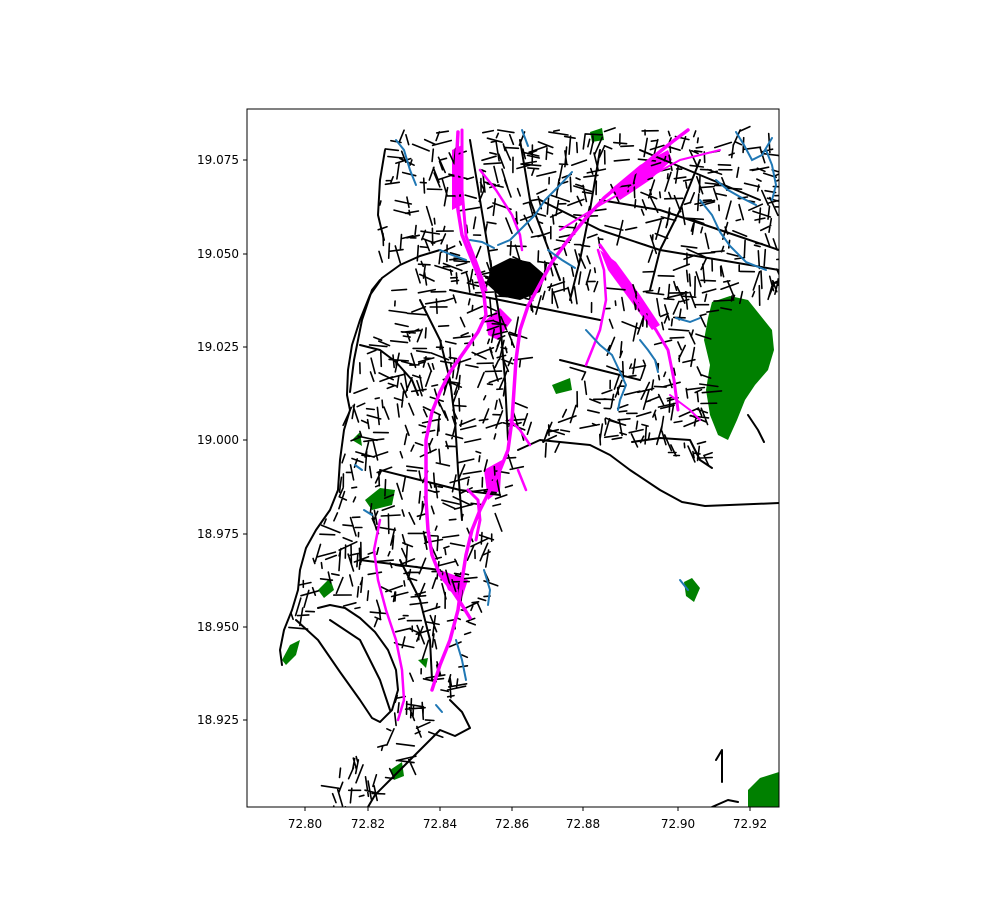  What do you see at coordinates (512, 824) in the screenshot?
I see `x-tick-label: 72.86` at bounding box center [512, 824].